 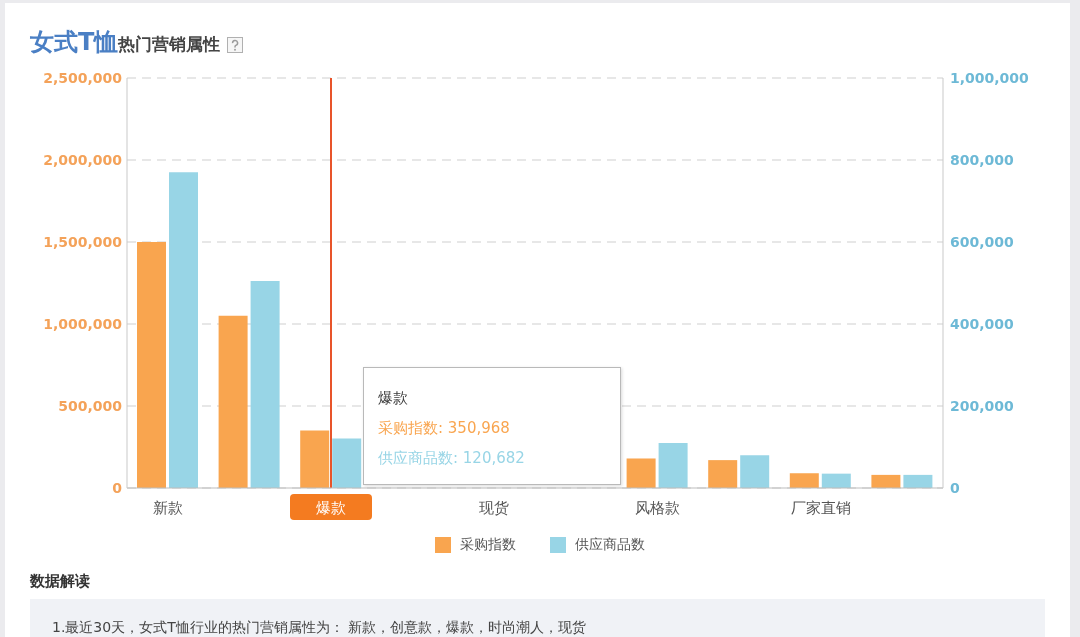 What do you see at coordinates (451, 458) in the screenshot?
I see `annotation: 供应商品数: 120,682` at bounding box center [451, 458].